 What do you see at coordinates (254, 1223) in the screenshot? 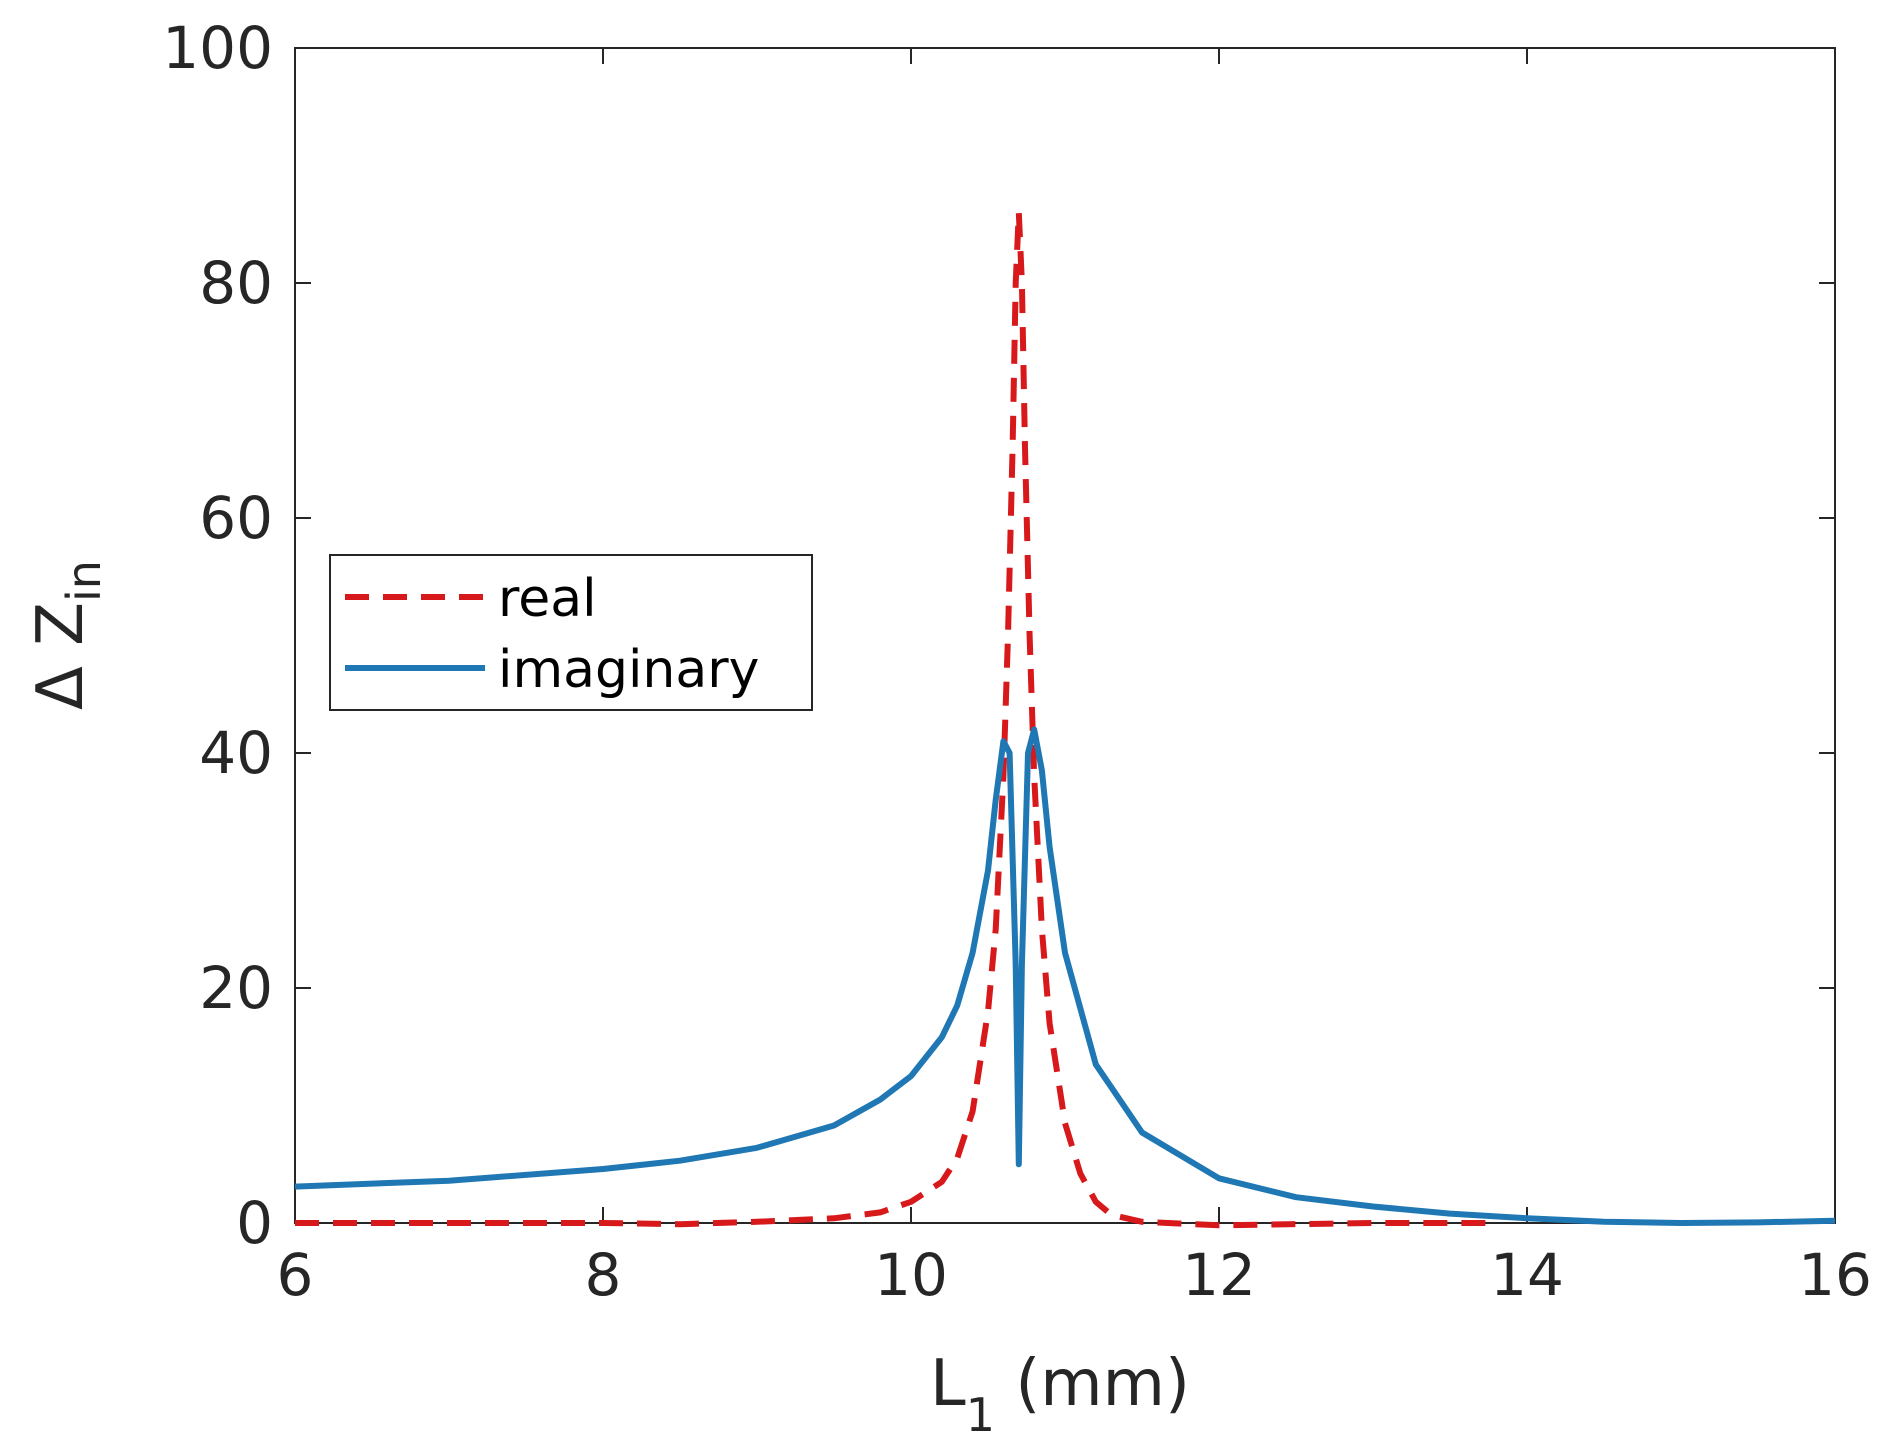
I see `y-tick-label: 0` at bounding box center [254, 1223].